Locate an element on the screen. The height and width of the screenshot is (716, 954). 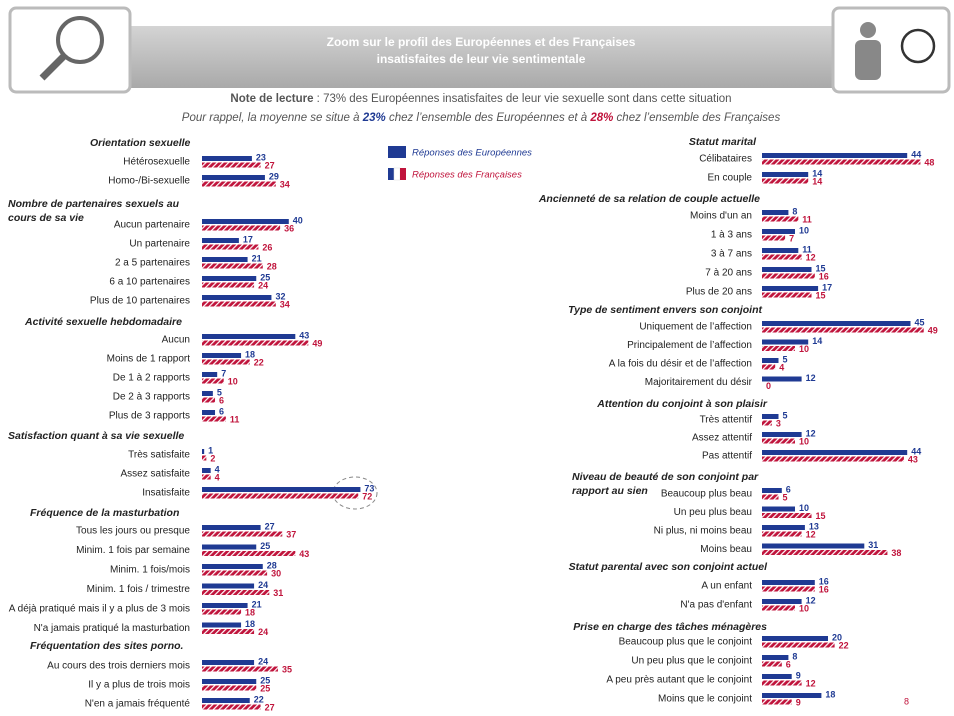
value-label-europe: 24 is located at coordinates (263, 585).